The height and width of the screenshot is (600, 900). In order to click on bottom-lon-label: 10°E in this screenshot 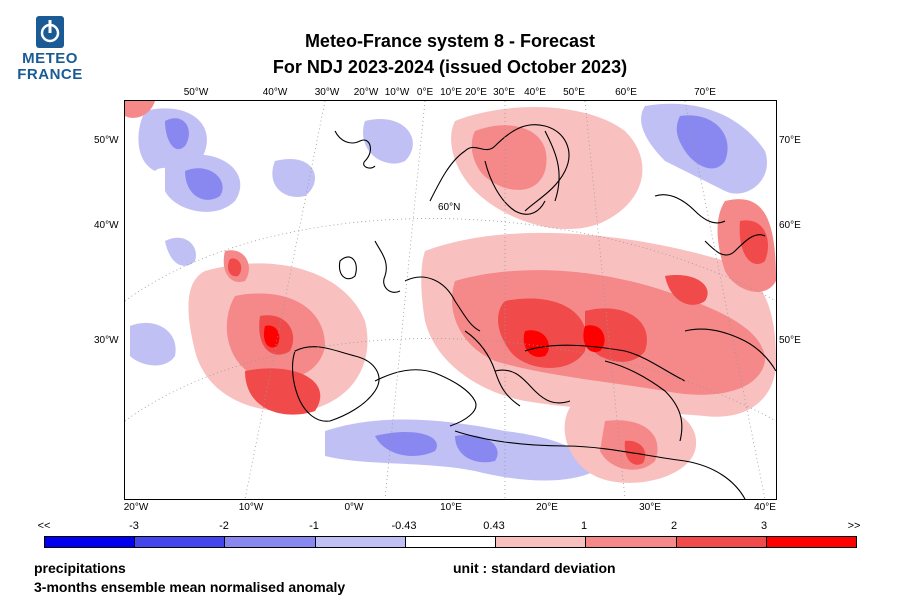, I will do `click(451, 507)`.